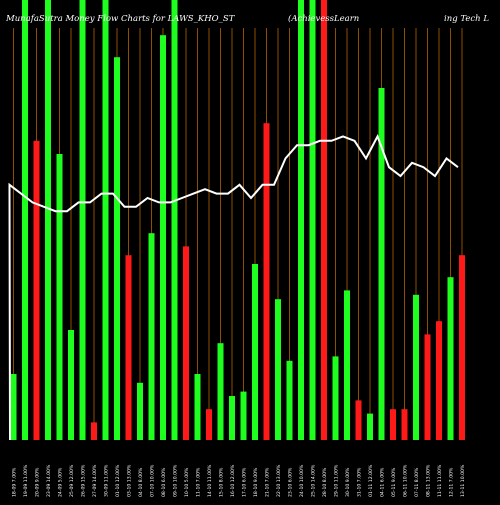  What do you see at coordinates (210, 480) in the screenshot?
I see `x-tick-label: 14-10 11.00%` at bounding box center [210, 480].